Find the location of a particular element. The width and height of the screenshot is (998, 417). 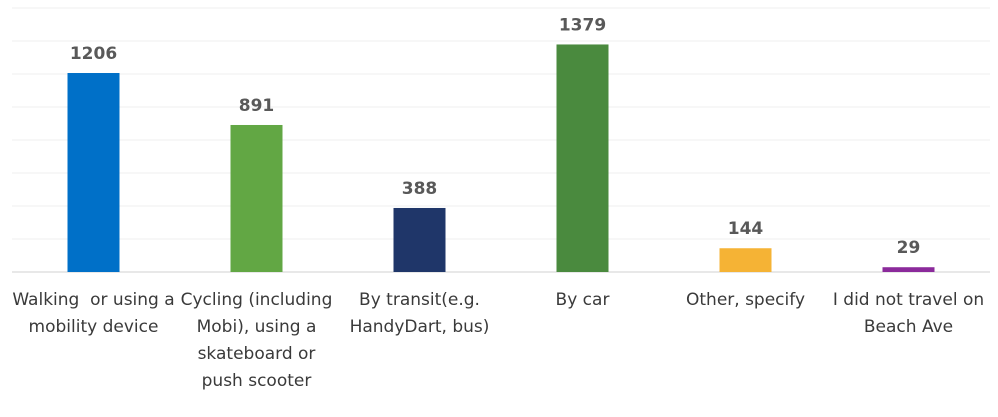

x-tick-label: Other, specify is located at coordinates (745, 300).